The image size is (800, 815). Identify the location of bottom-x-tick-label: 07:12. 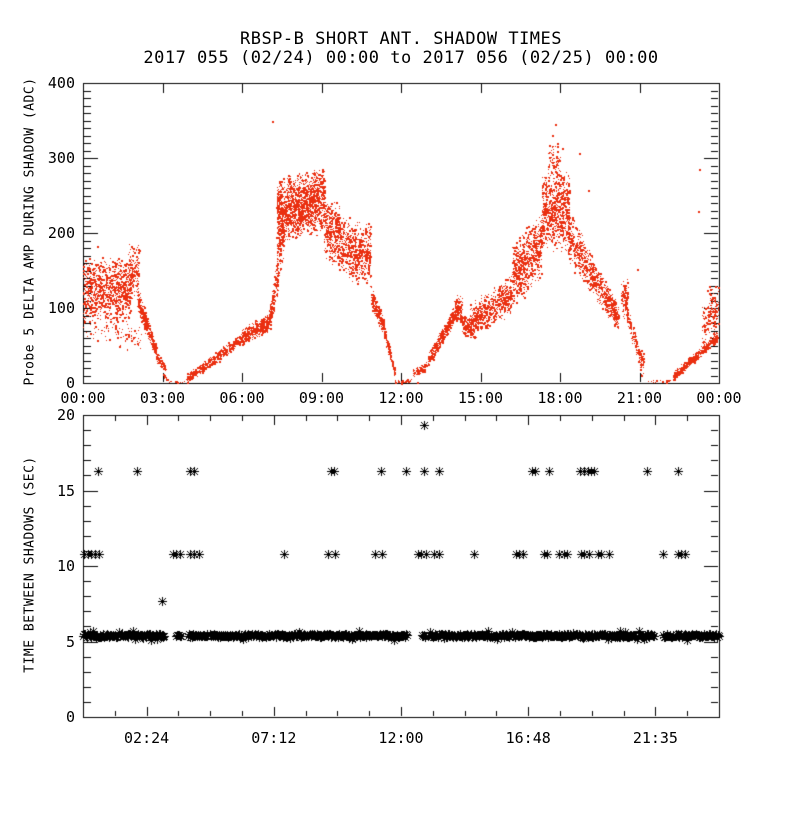
(274, 738).